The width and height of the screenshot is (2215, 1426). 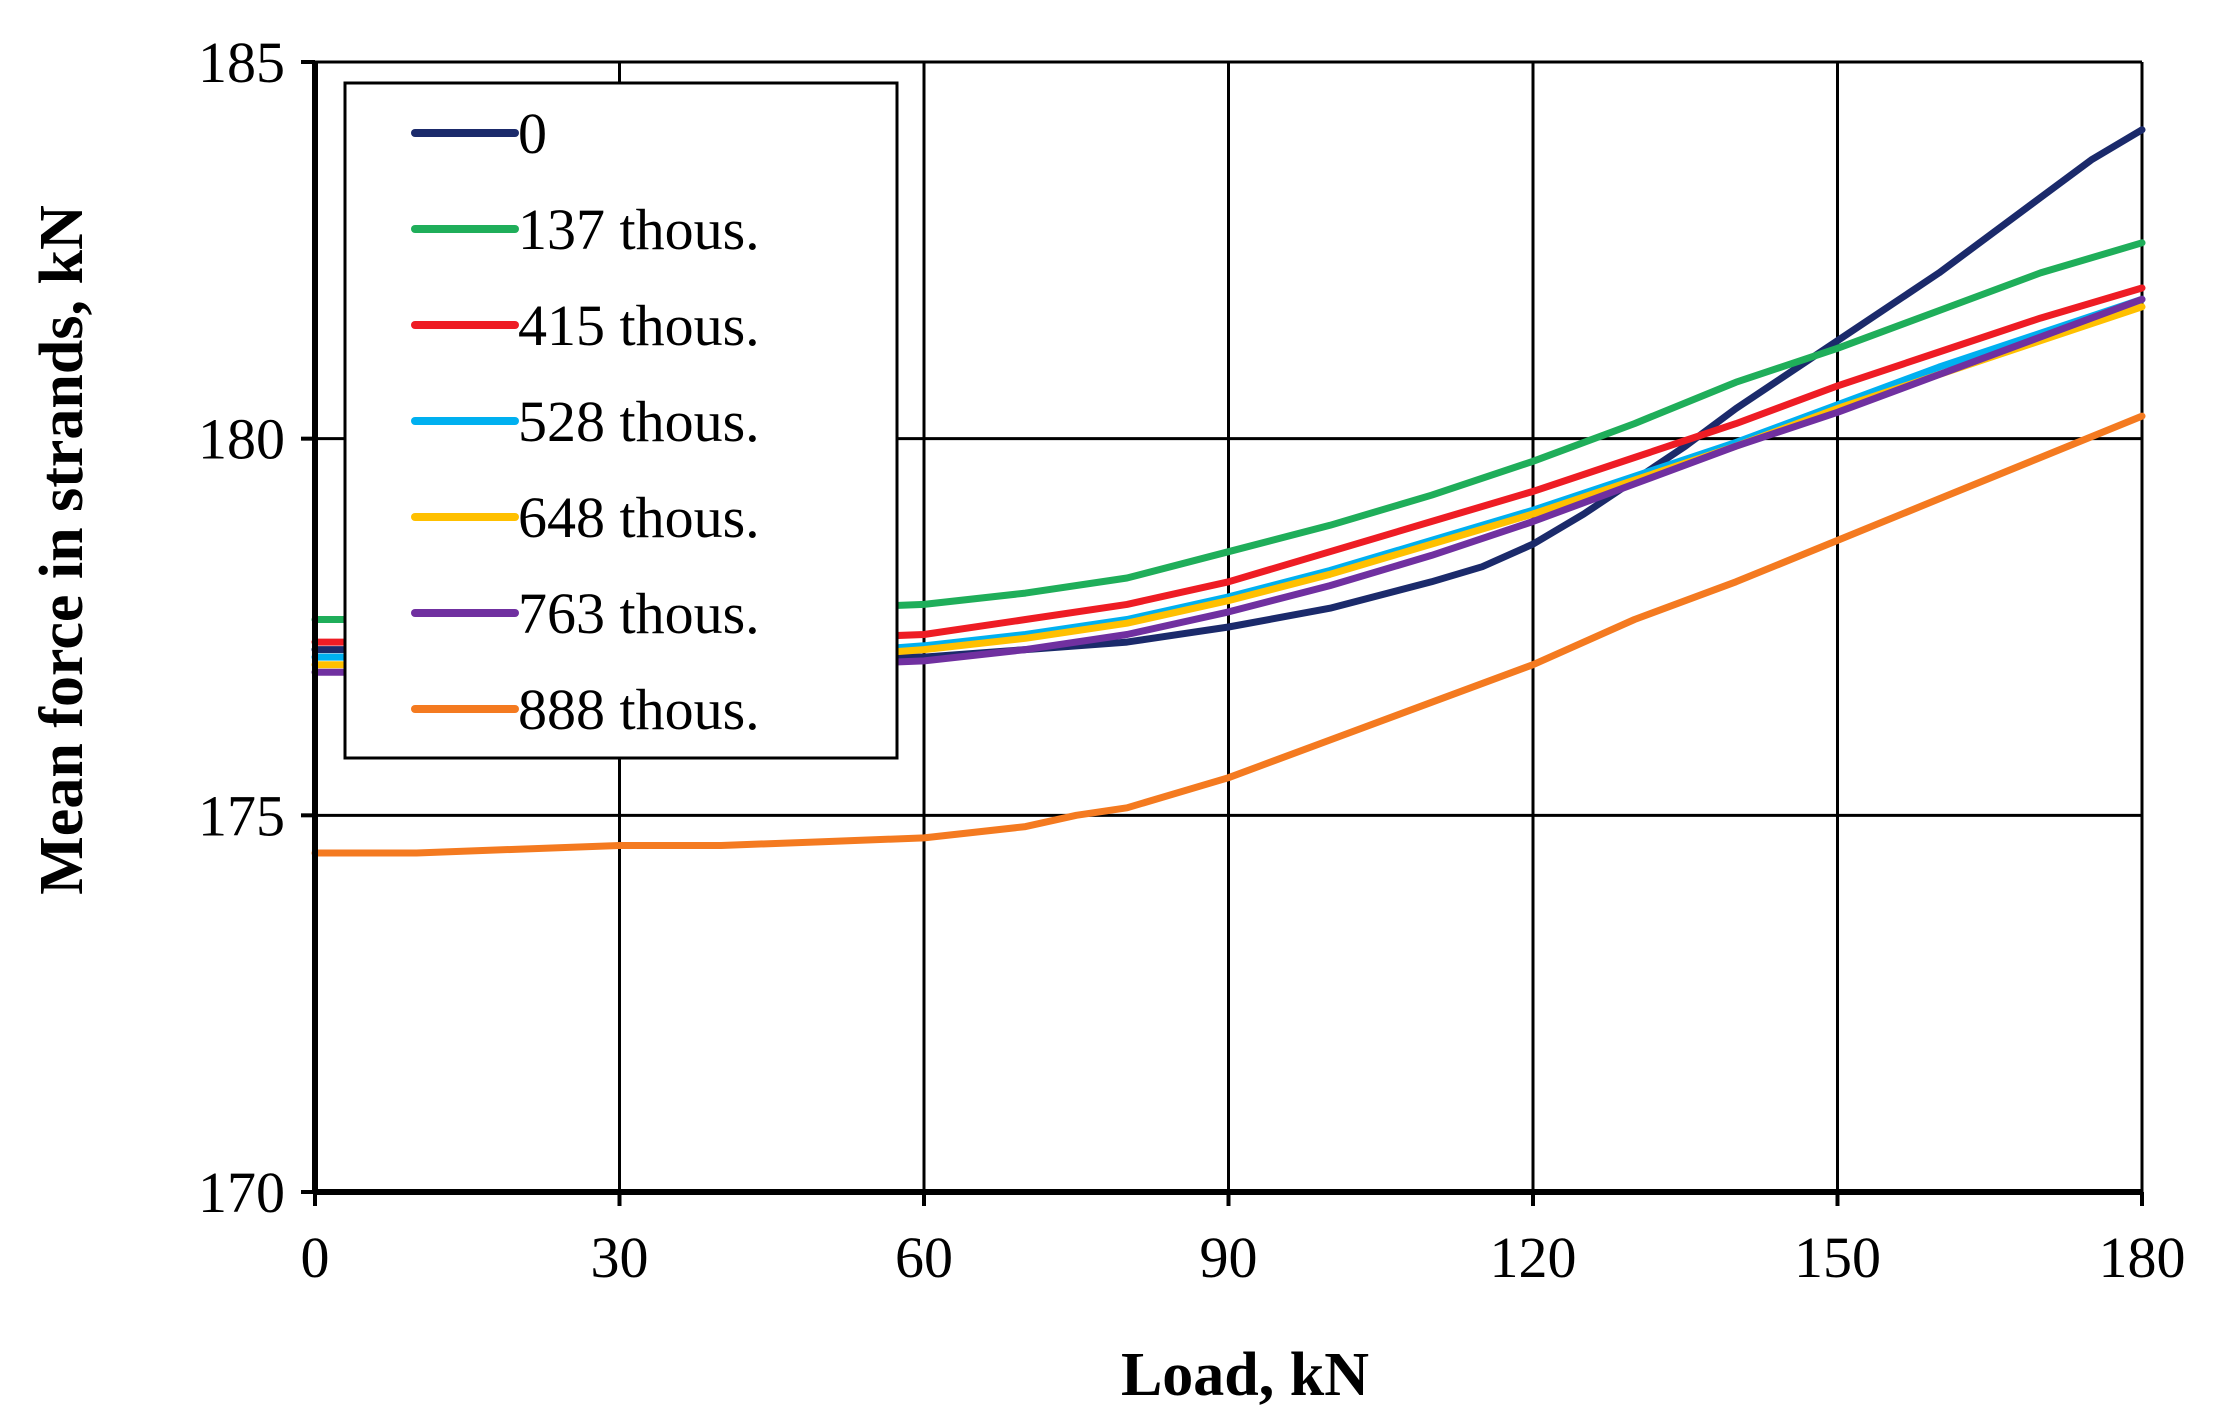 What do you see at coordinates (639, 613) in the screenshot?
I see `legend-label: 763 thous.` at bounding box center [639, 613].